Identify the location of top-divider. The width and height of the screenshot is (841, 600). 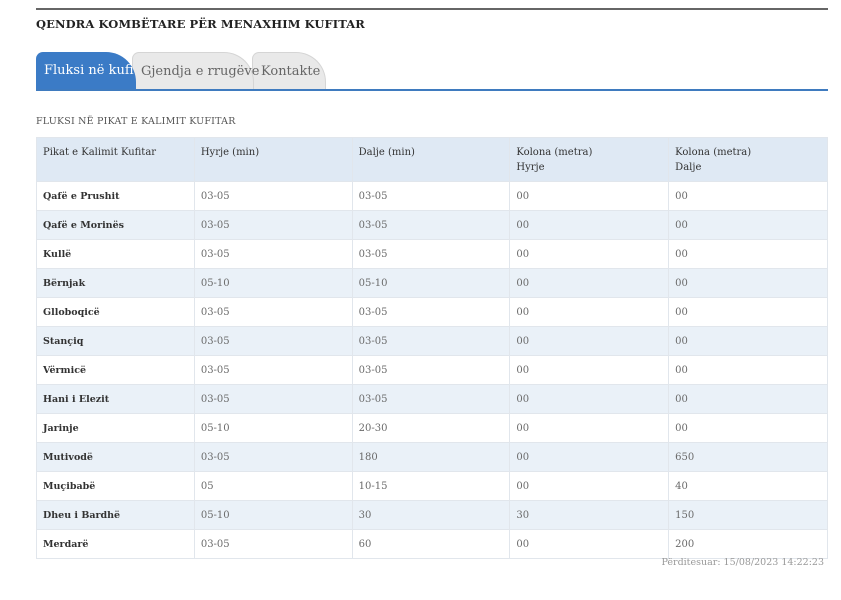
(432, 9).